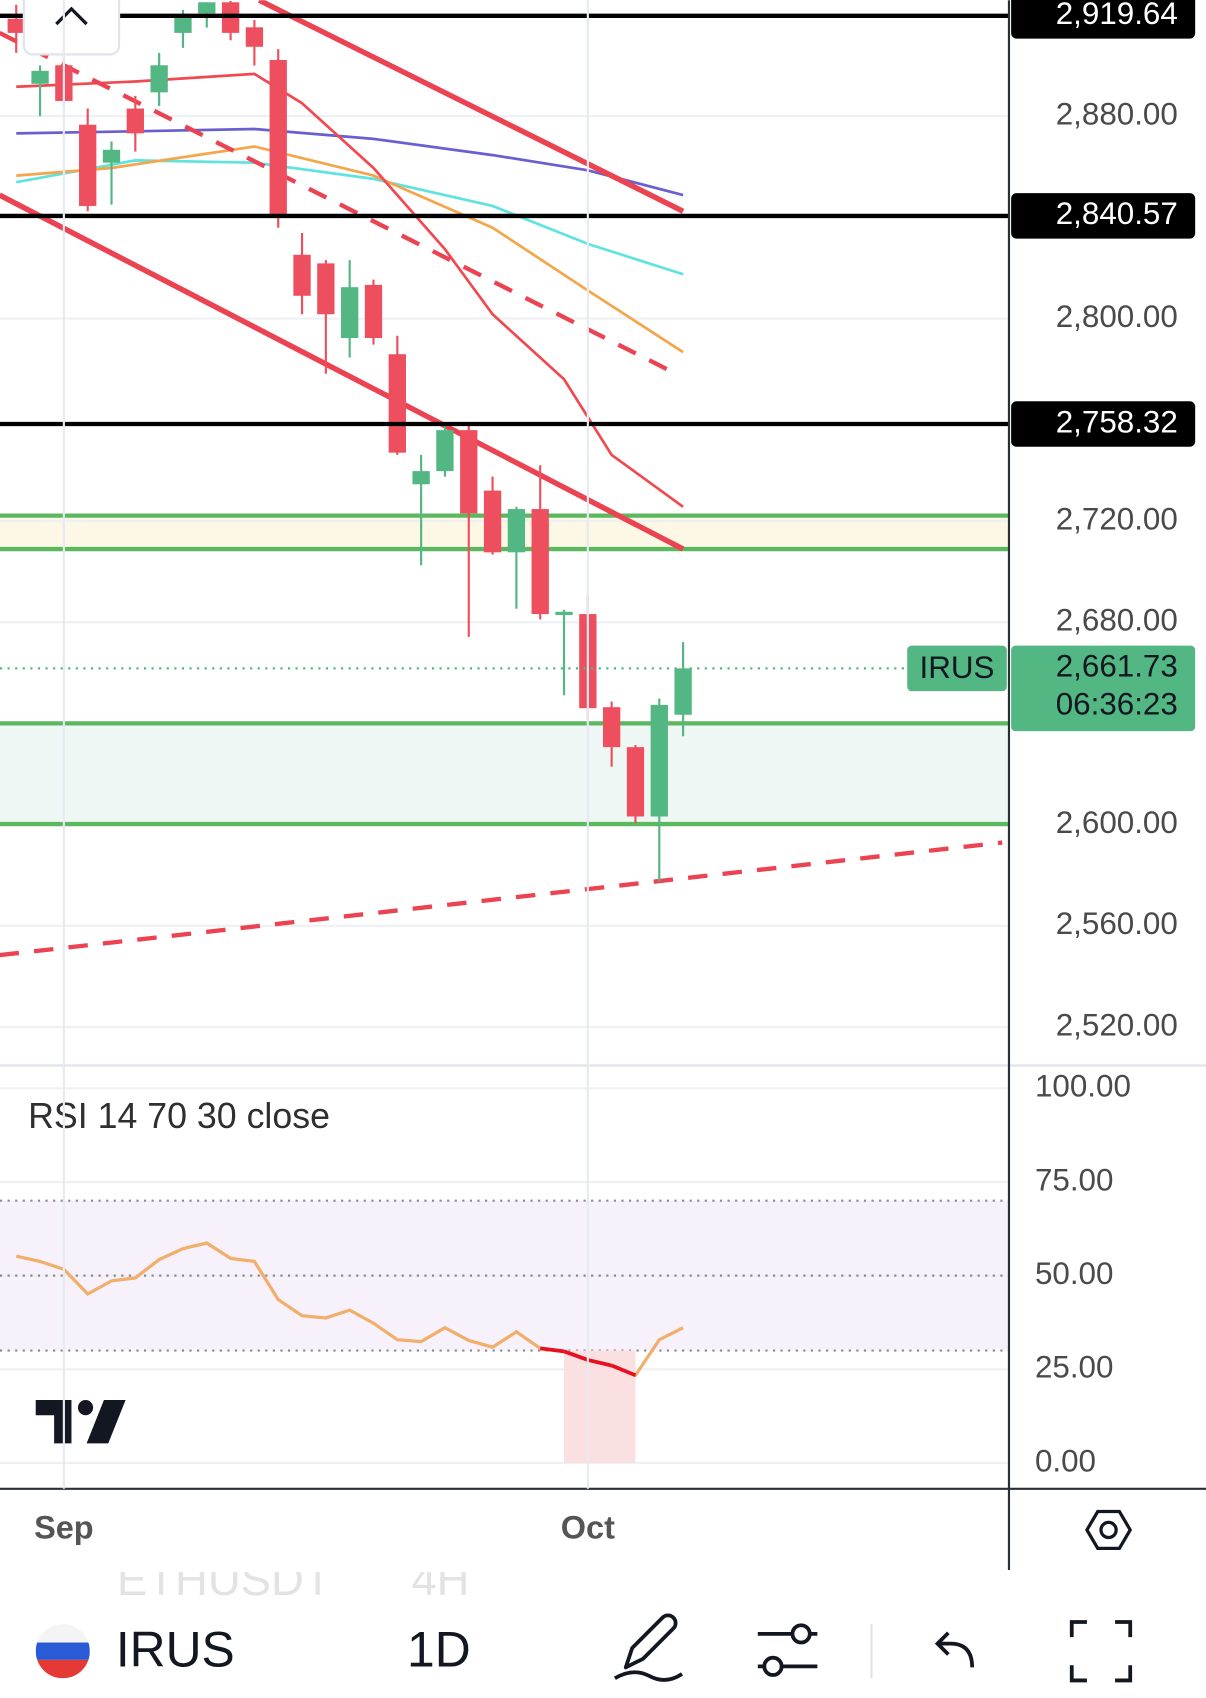  I want to click on chart-settings-button, so click(1109, 1529).